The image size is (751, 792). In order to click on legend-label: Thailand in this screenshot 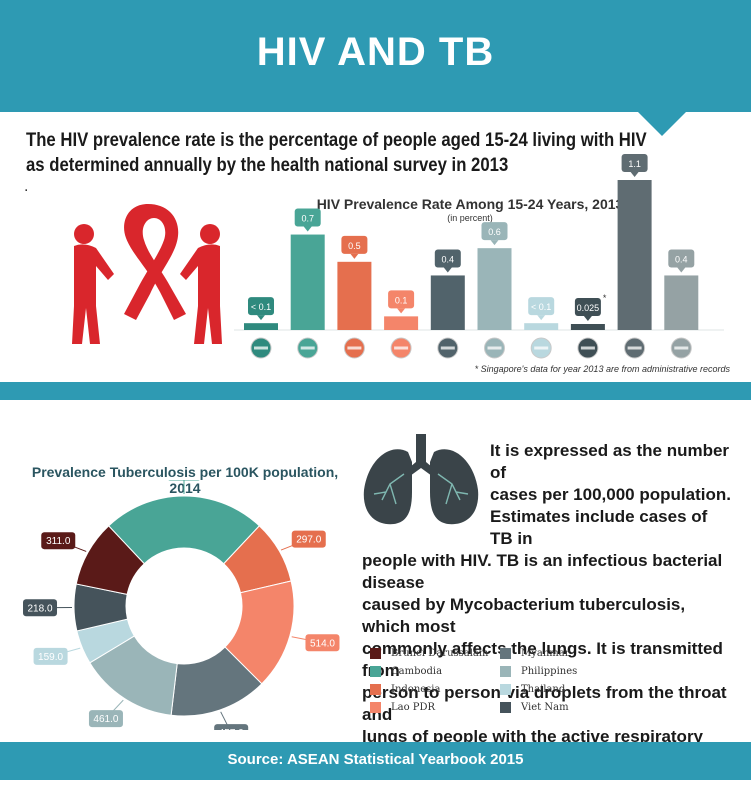, I will do `click(543, 689)`.